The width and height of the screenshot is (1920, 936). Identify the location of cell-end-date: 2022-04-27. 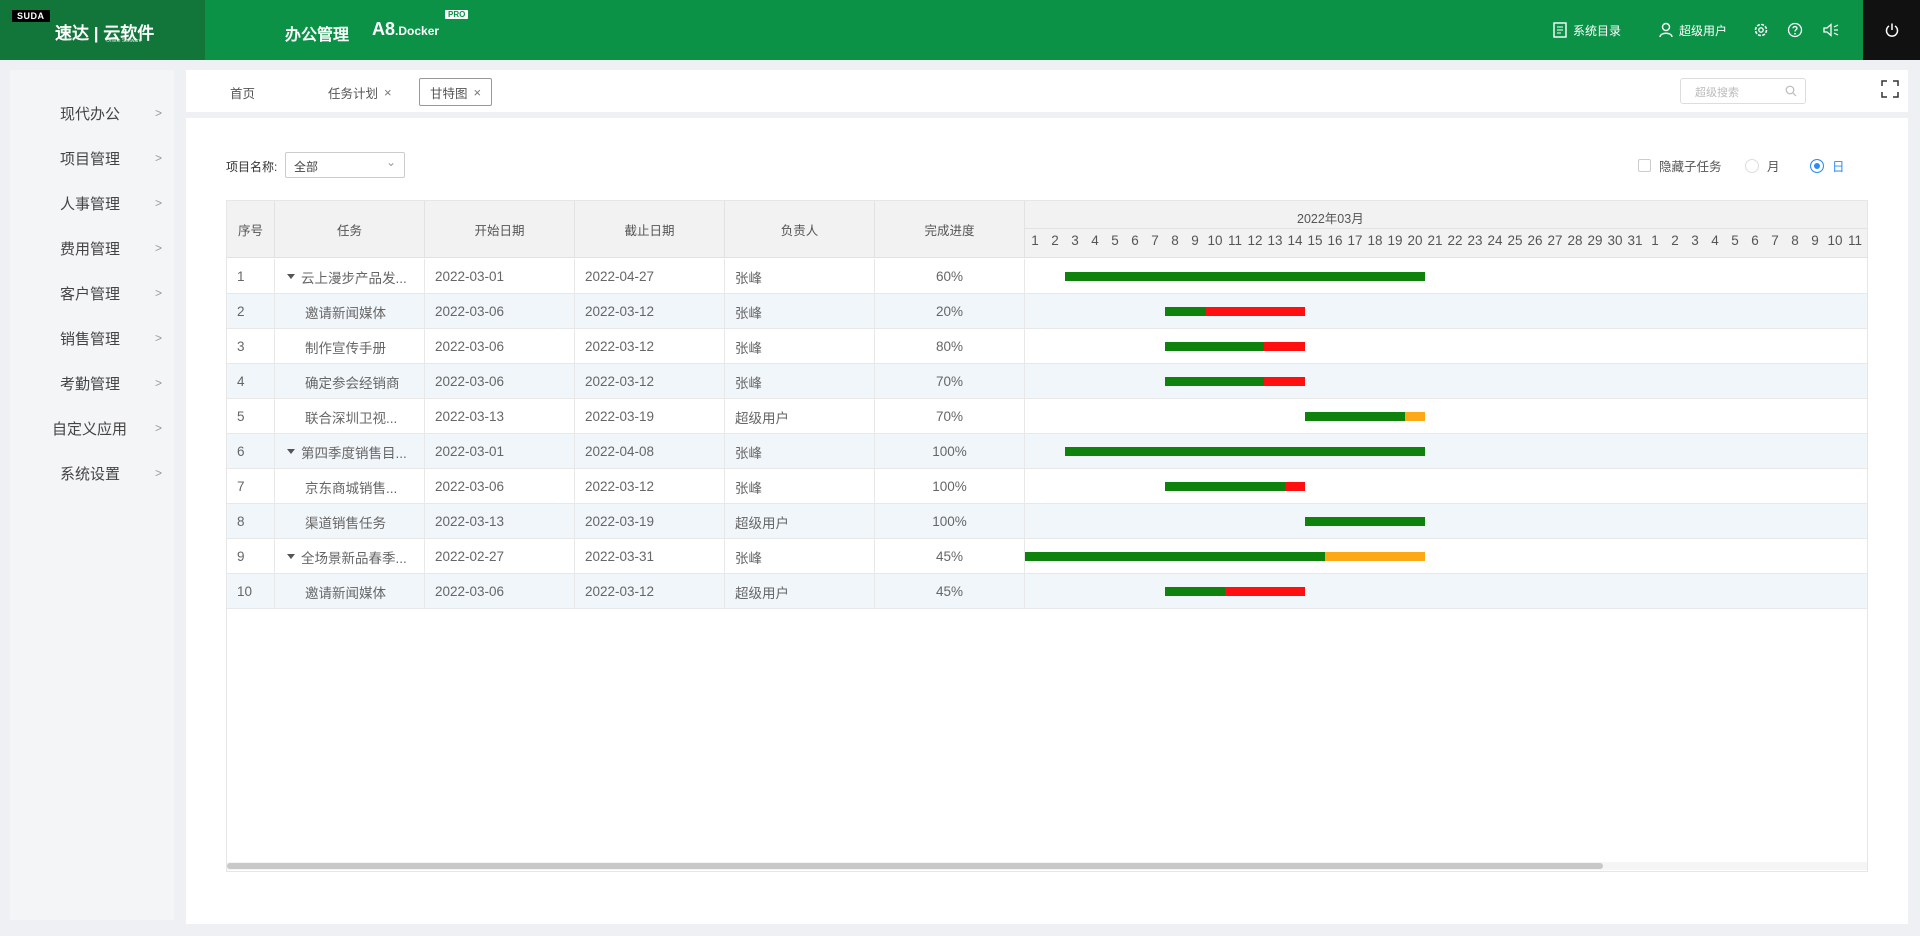
(650, 276).